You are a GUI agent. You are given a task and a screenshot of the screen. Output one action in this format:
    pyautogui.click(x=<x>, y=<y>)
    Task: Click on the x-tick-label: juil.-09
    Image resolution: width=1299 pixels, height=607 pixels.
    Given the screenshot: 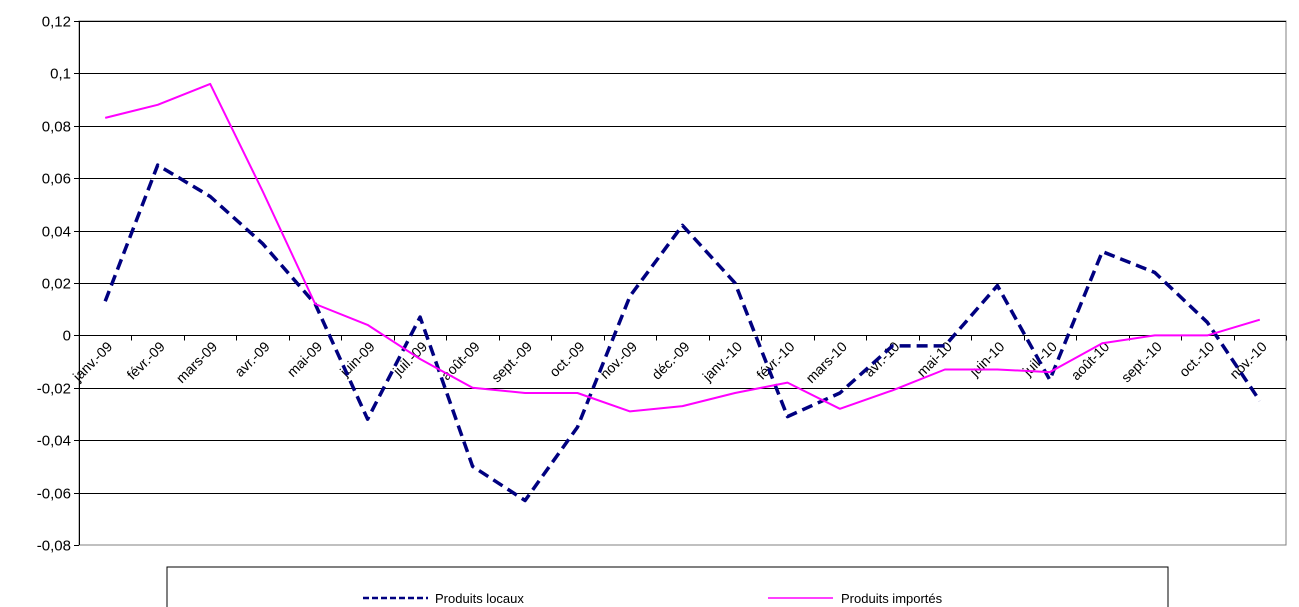 What is the action you would take?
    pyautogui.click(x=409, y=358)
    